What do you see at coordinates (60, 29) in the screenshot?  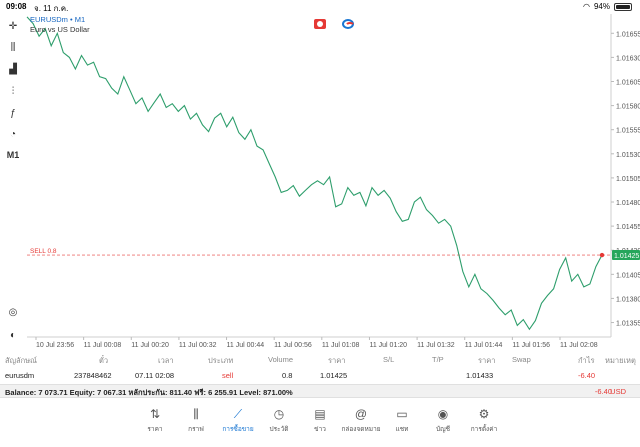 I see `symbol-description: Euro vs US Dollar` at bounding box center [60, 29].